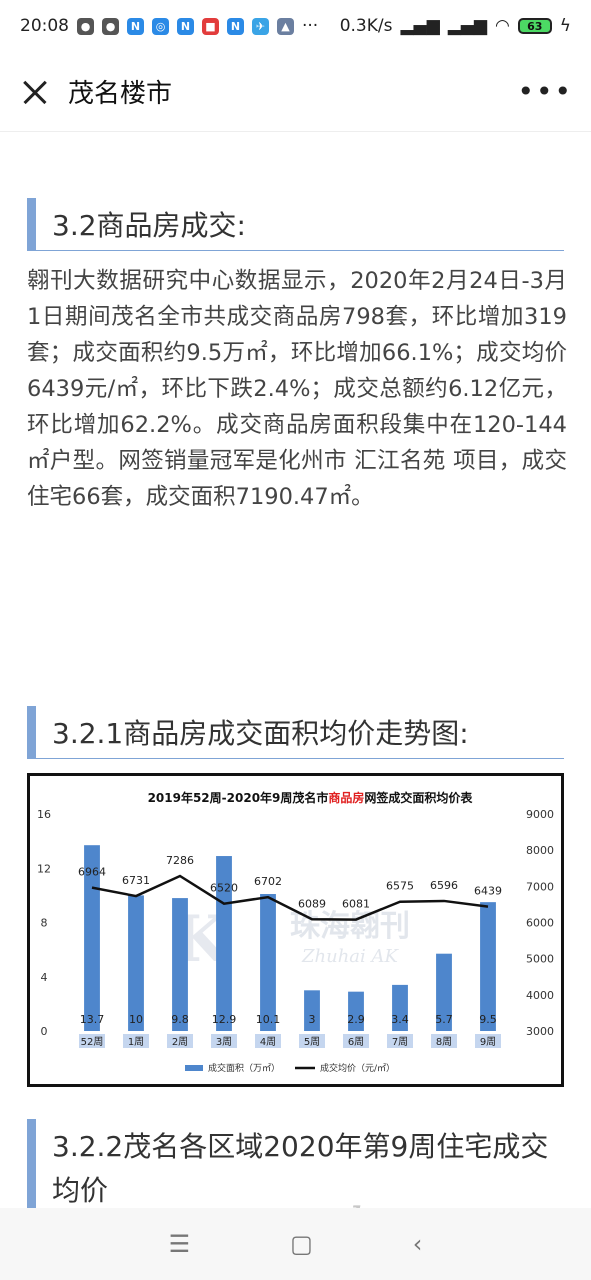  What do you see at coordinates (540, 850) in the screenshot?
I see `y-right-tick: 8000` at bounding box center [540, 850].